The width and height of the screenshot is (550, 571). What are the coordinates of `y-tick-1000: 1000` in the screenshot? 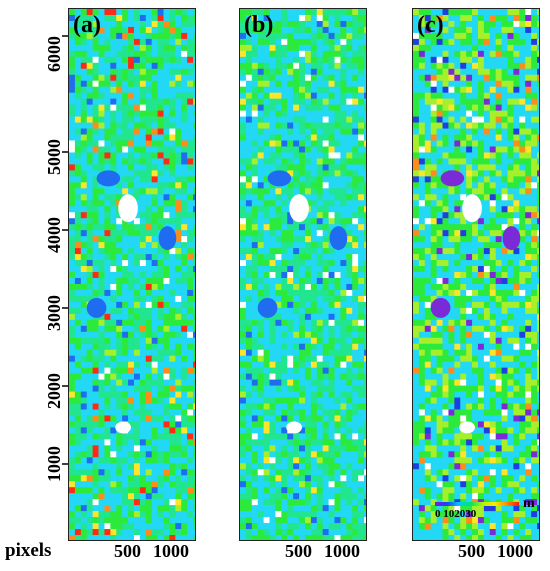 It's located at (54, 464).